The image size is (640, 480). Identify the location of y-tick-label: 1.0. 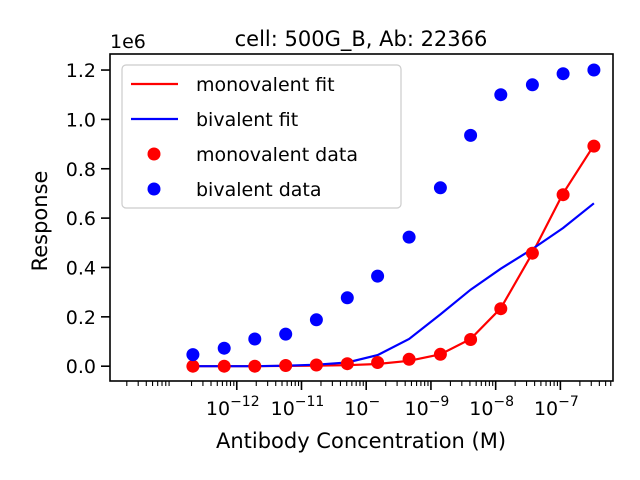
(81, 120).